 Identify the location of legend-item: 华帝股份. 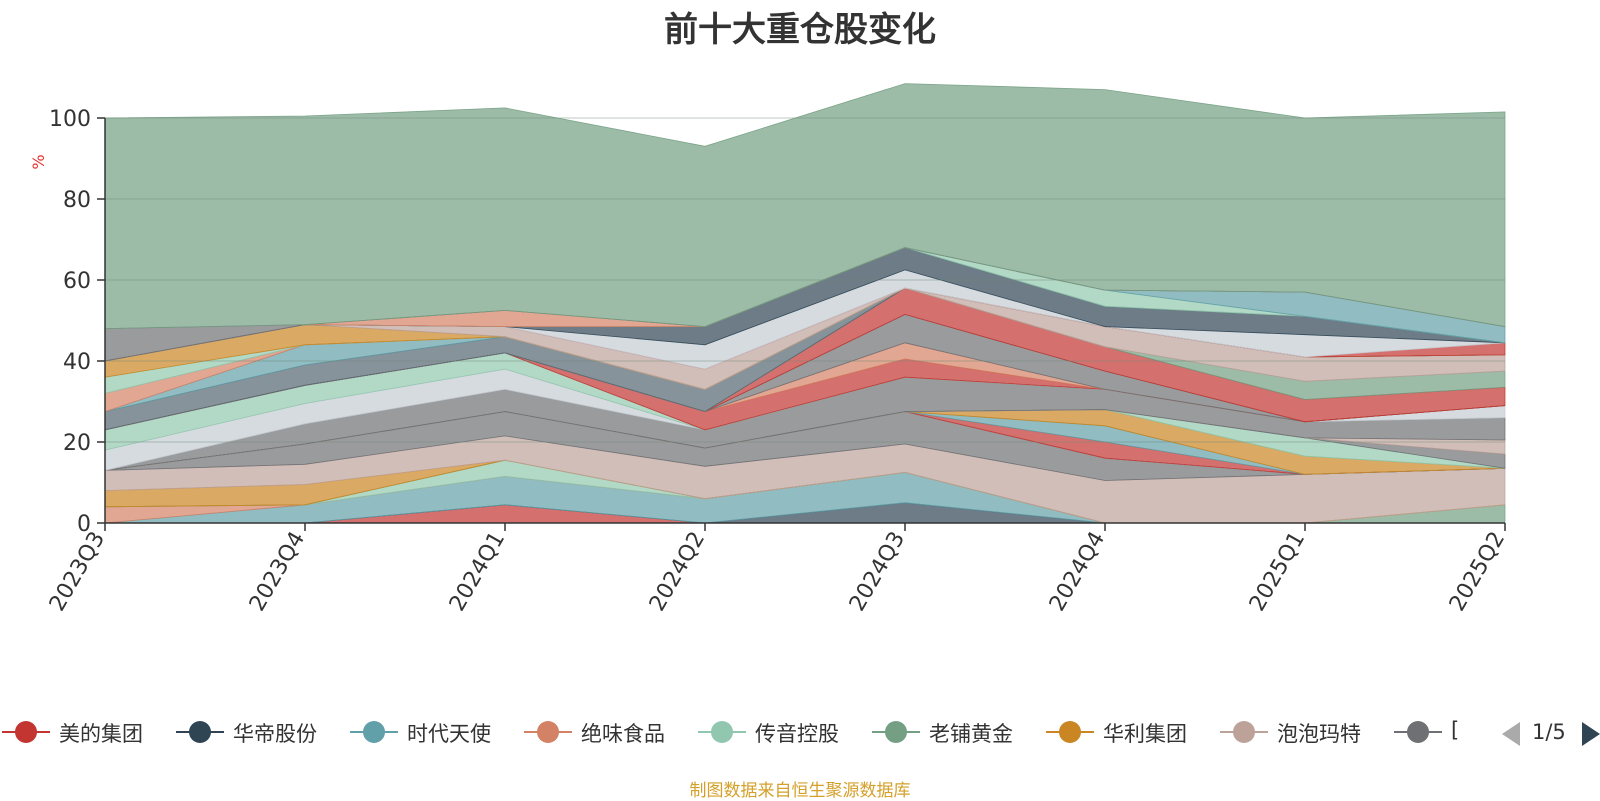
(259, 732).